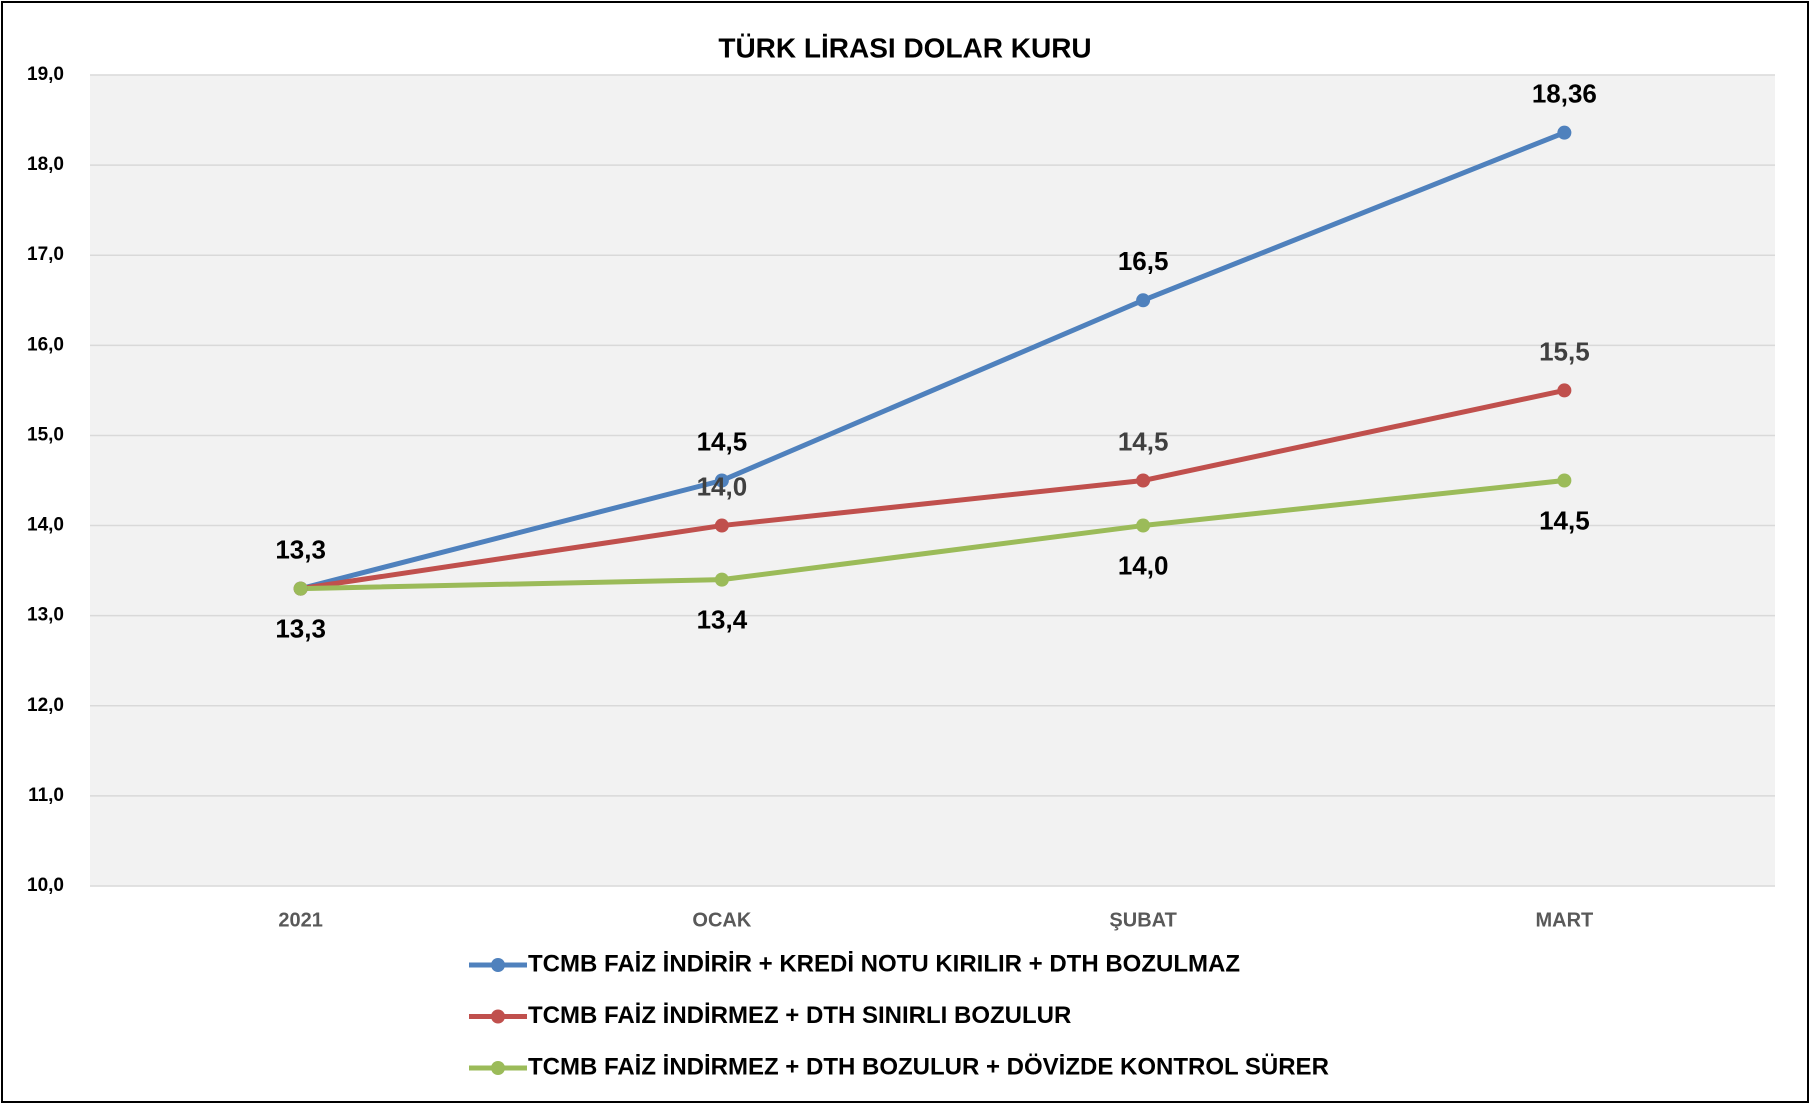 This screenshot has width=1810, height=1109. Describe the element at coordinates (45, 885) in the screenshot. I see `y-tick-label: 10,0` at that location.